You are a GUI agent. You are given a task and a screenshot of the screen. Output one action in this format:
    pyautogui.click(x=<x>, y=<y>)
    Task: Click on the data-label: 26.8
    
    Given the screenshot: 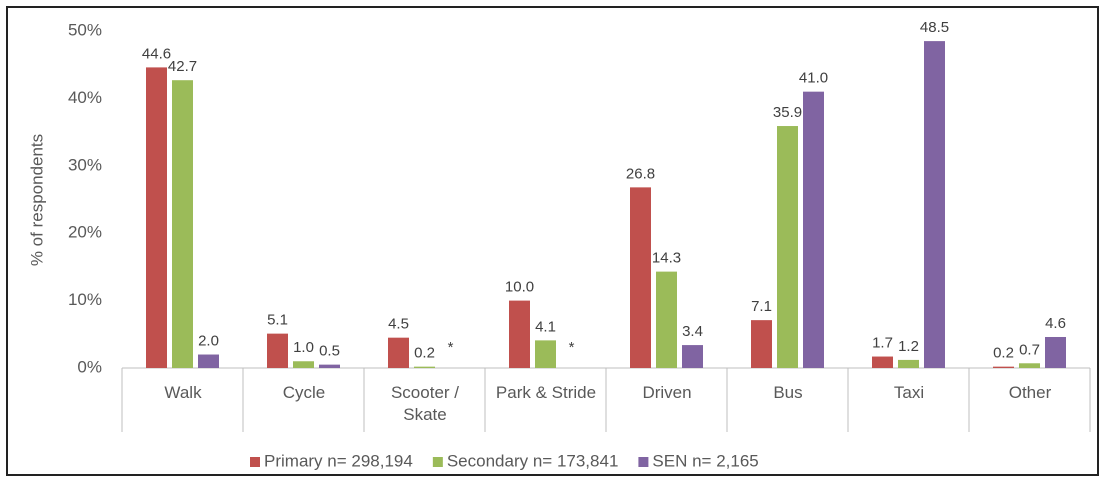 What is the action you would take?
    pyautogui.click(x=640, y=173)
    